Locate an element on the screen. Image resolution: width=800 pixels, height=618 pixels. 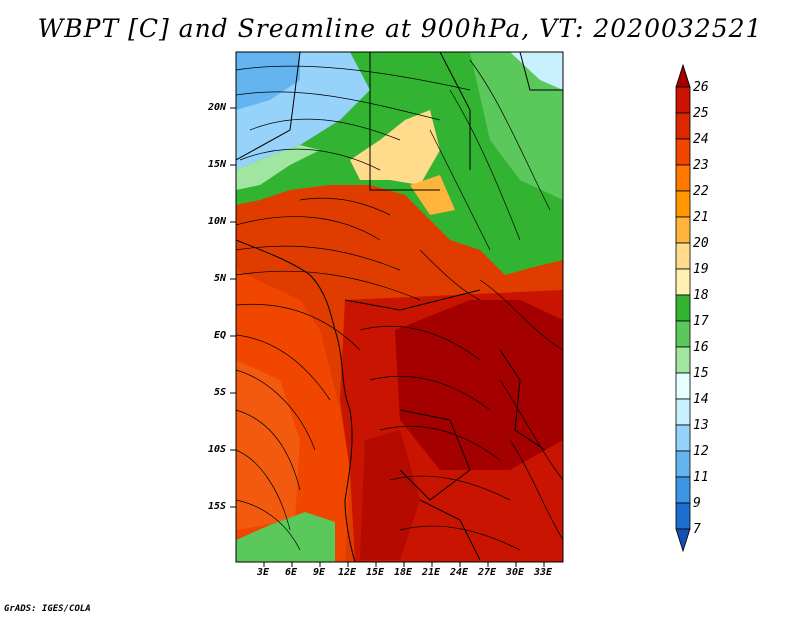
lat-label-20n: 20N is located at coordinates (217, 107).